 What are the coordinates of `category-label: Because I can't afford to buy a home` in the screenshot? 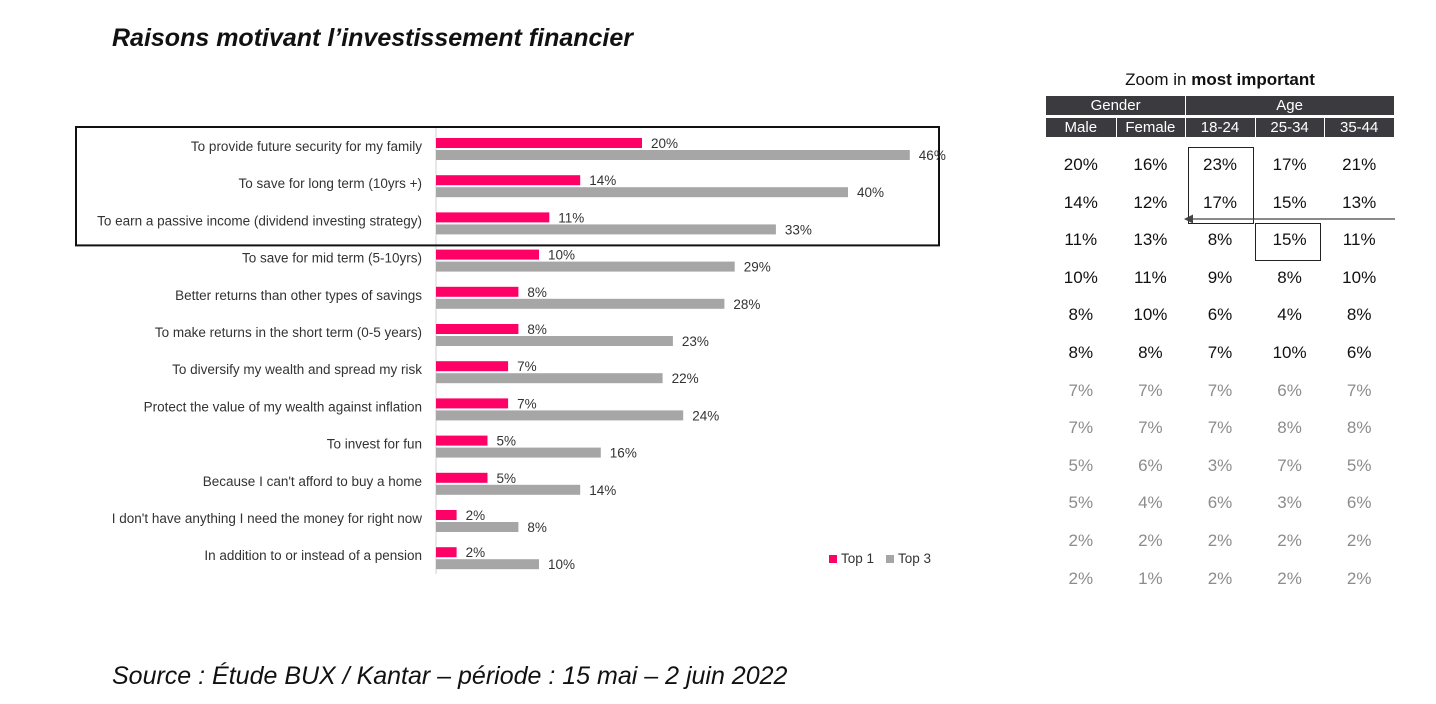 It's located at (312, 481).